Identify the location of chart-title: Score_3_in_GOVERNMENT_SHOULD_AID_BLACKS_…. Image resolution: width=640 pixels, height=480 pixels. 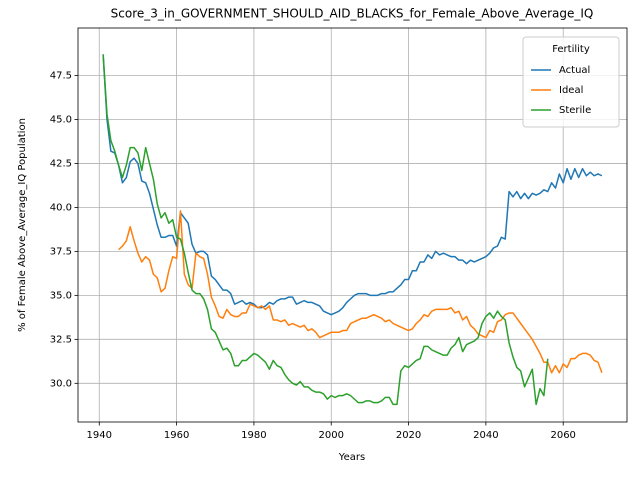
(352, 14).